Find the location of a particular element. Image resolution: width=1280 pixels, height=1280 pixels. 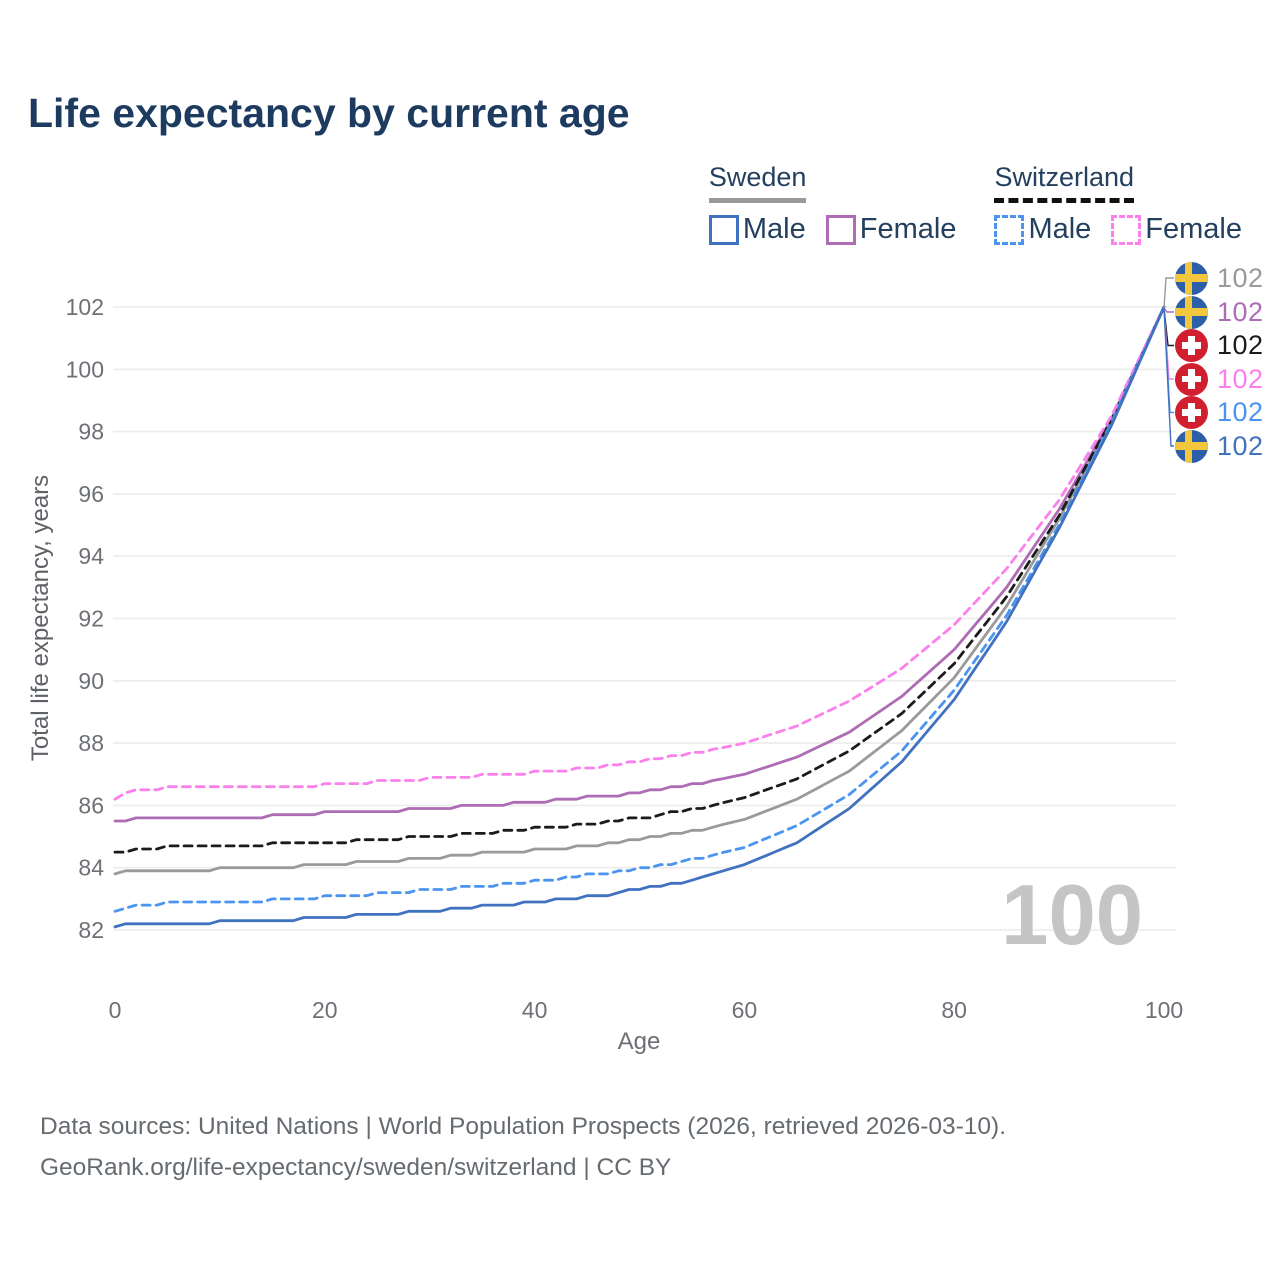

y-tick-label: 90 is located at coordinates (91, 681).